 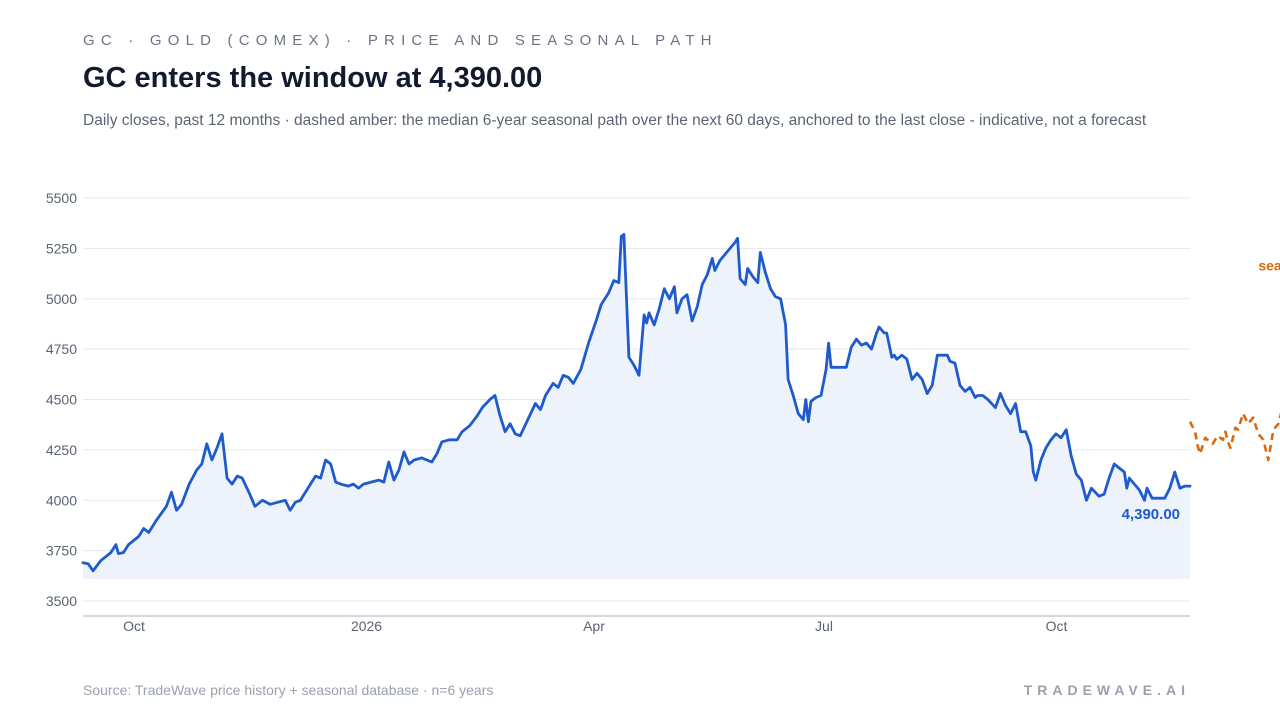 What do you see at coordinates (61, 551) in the screenshot?
I see `y-tick-label: 3750` at bounding box center [61, 551].